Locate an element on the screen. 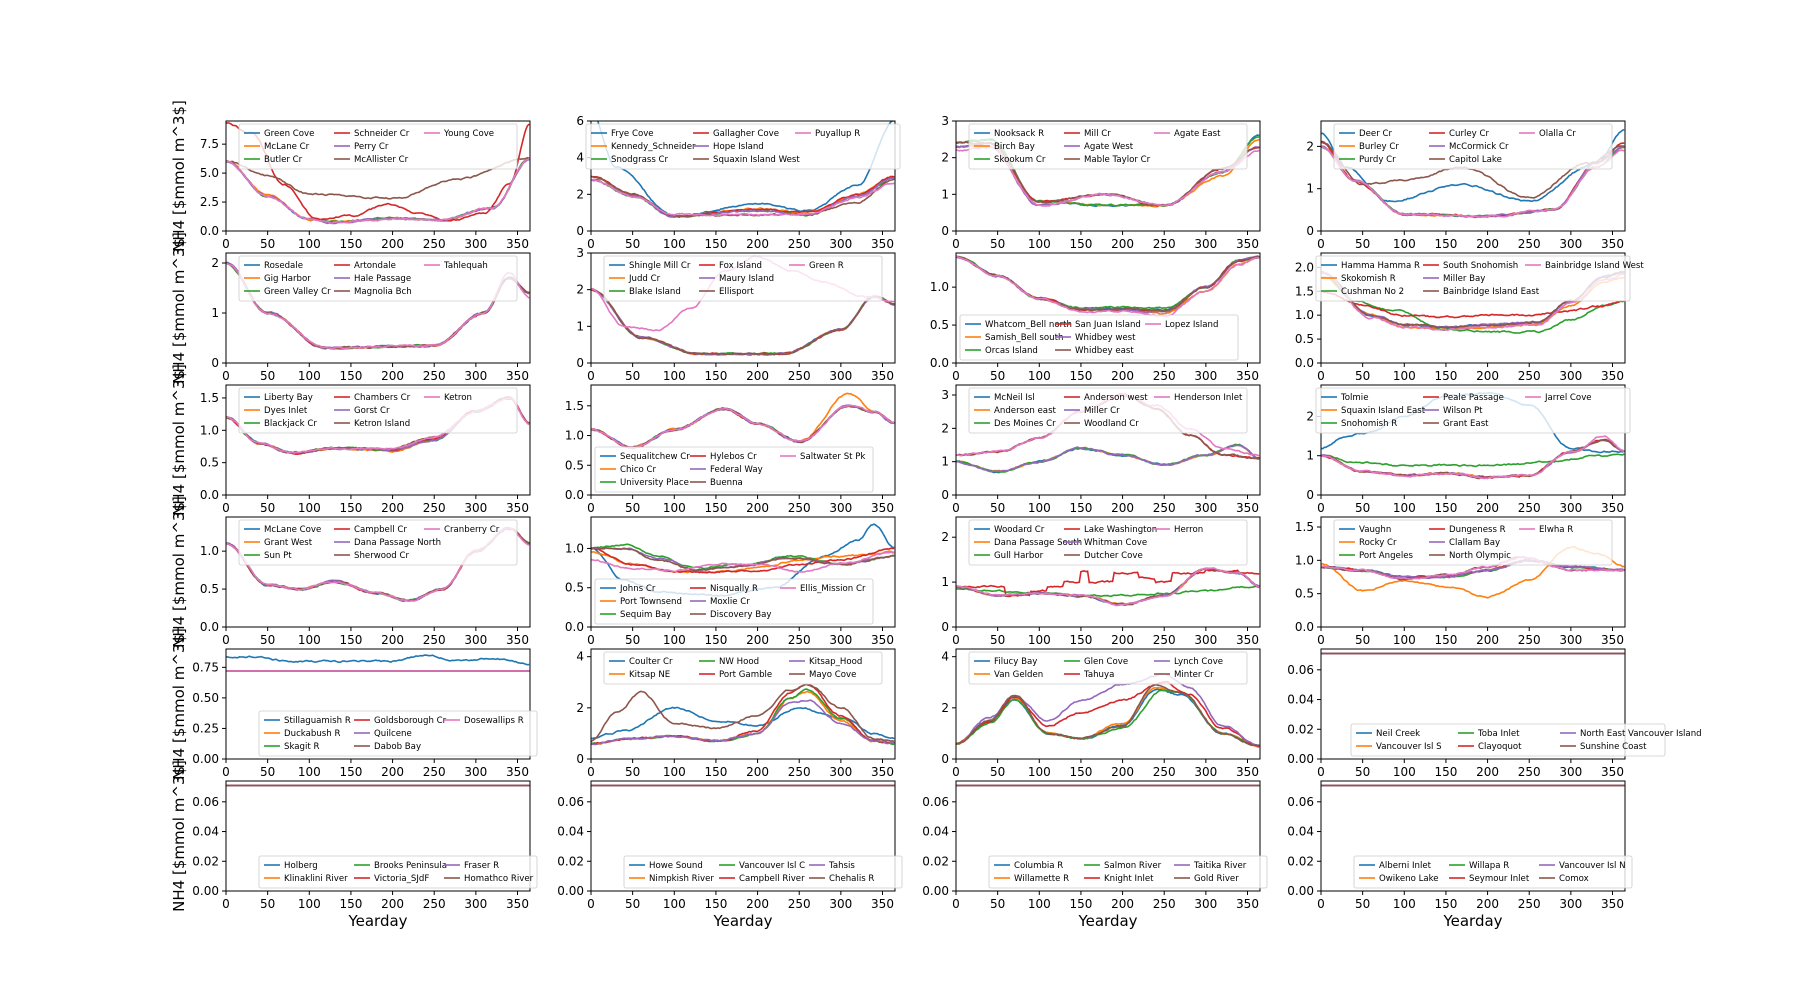 The image size is (1800, 1000). y-tick-label: 0.04 is located at coordinates (205, 832).